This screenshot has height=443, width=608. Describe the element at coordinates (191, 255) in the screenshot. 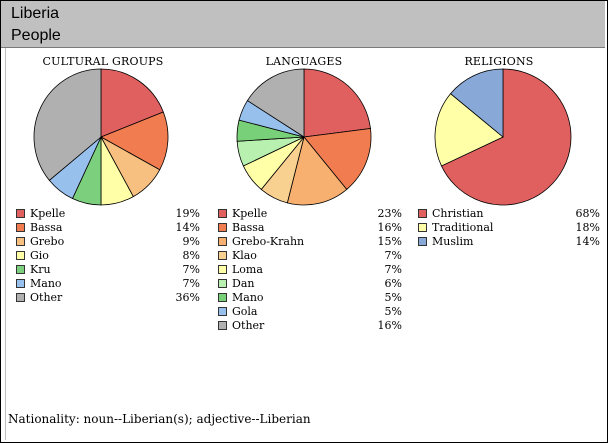

I see `legend-value: 8%` at that location.